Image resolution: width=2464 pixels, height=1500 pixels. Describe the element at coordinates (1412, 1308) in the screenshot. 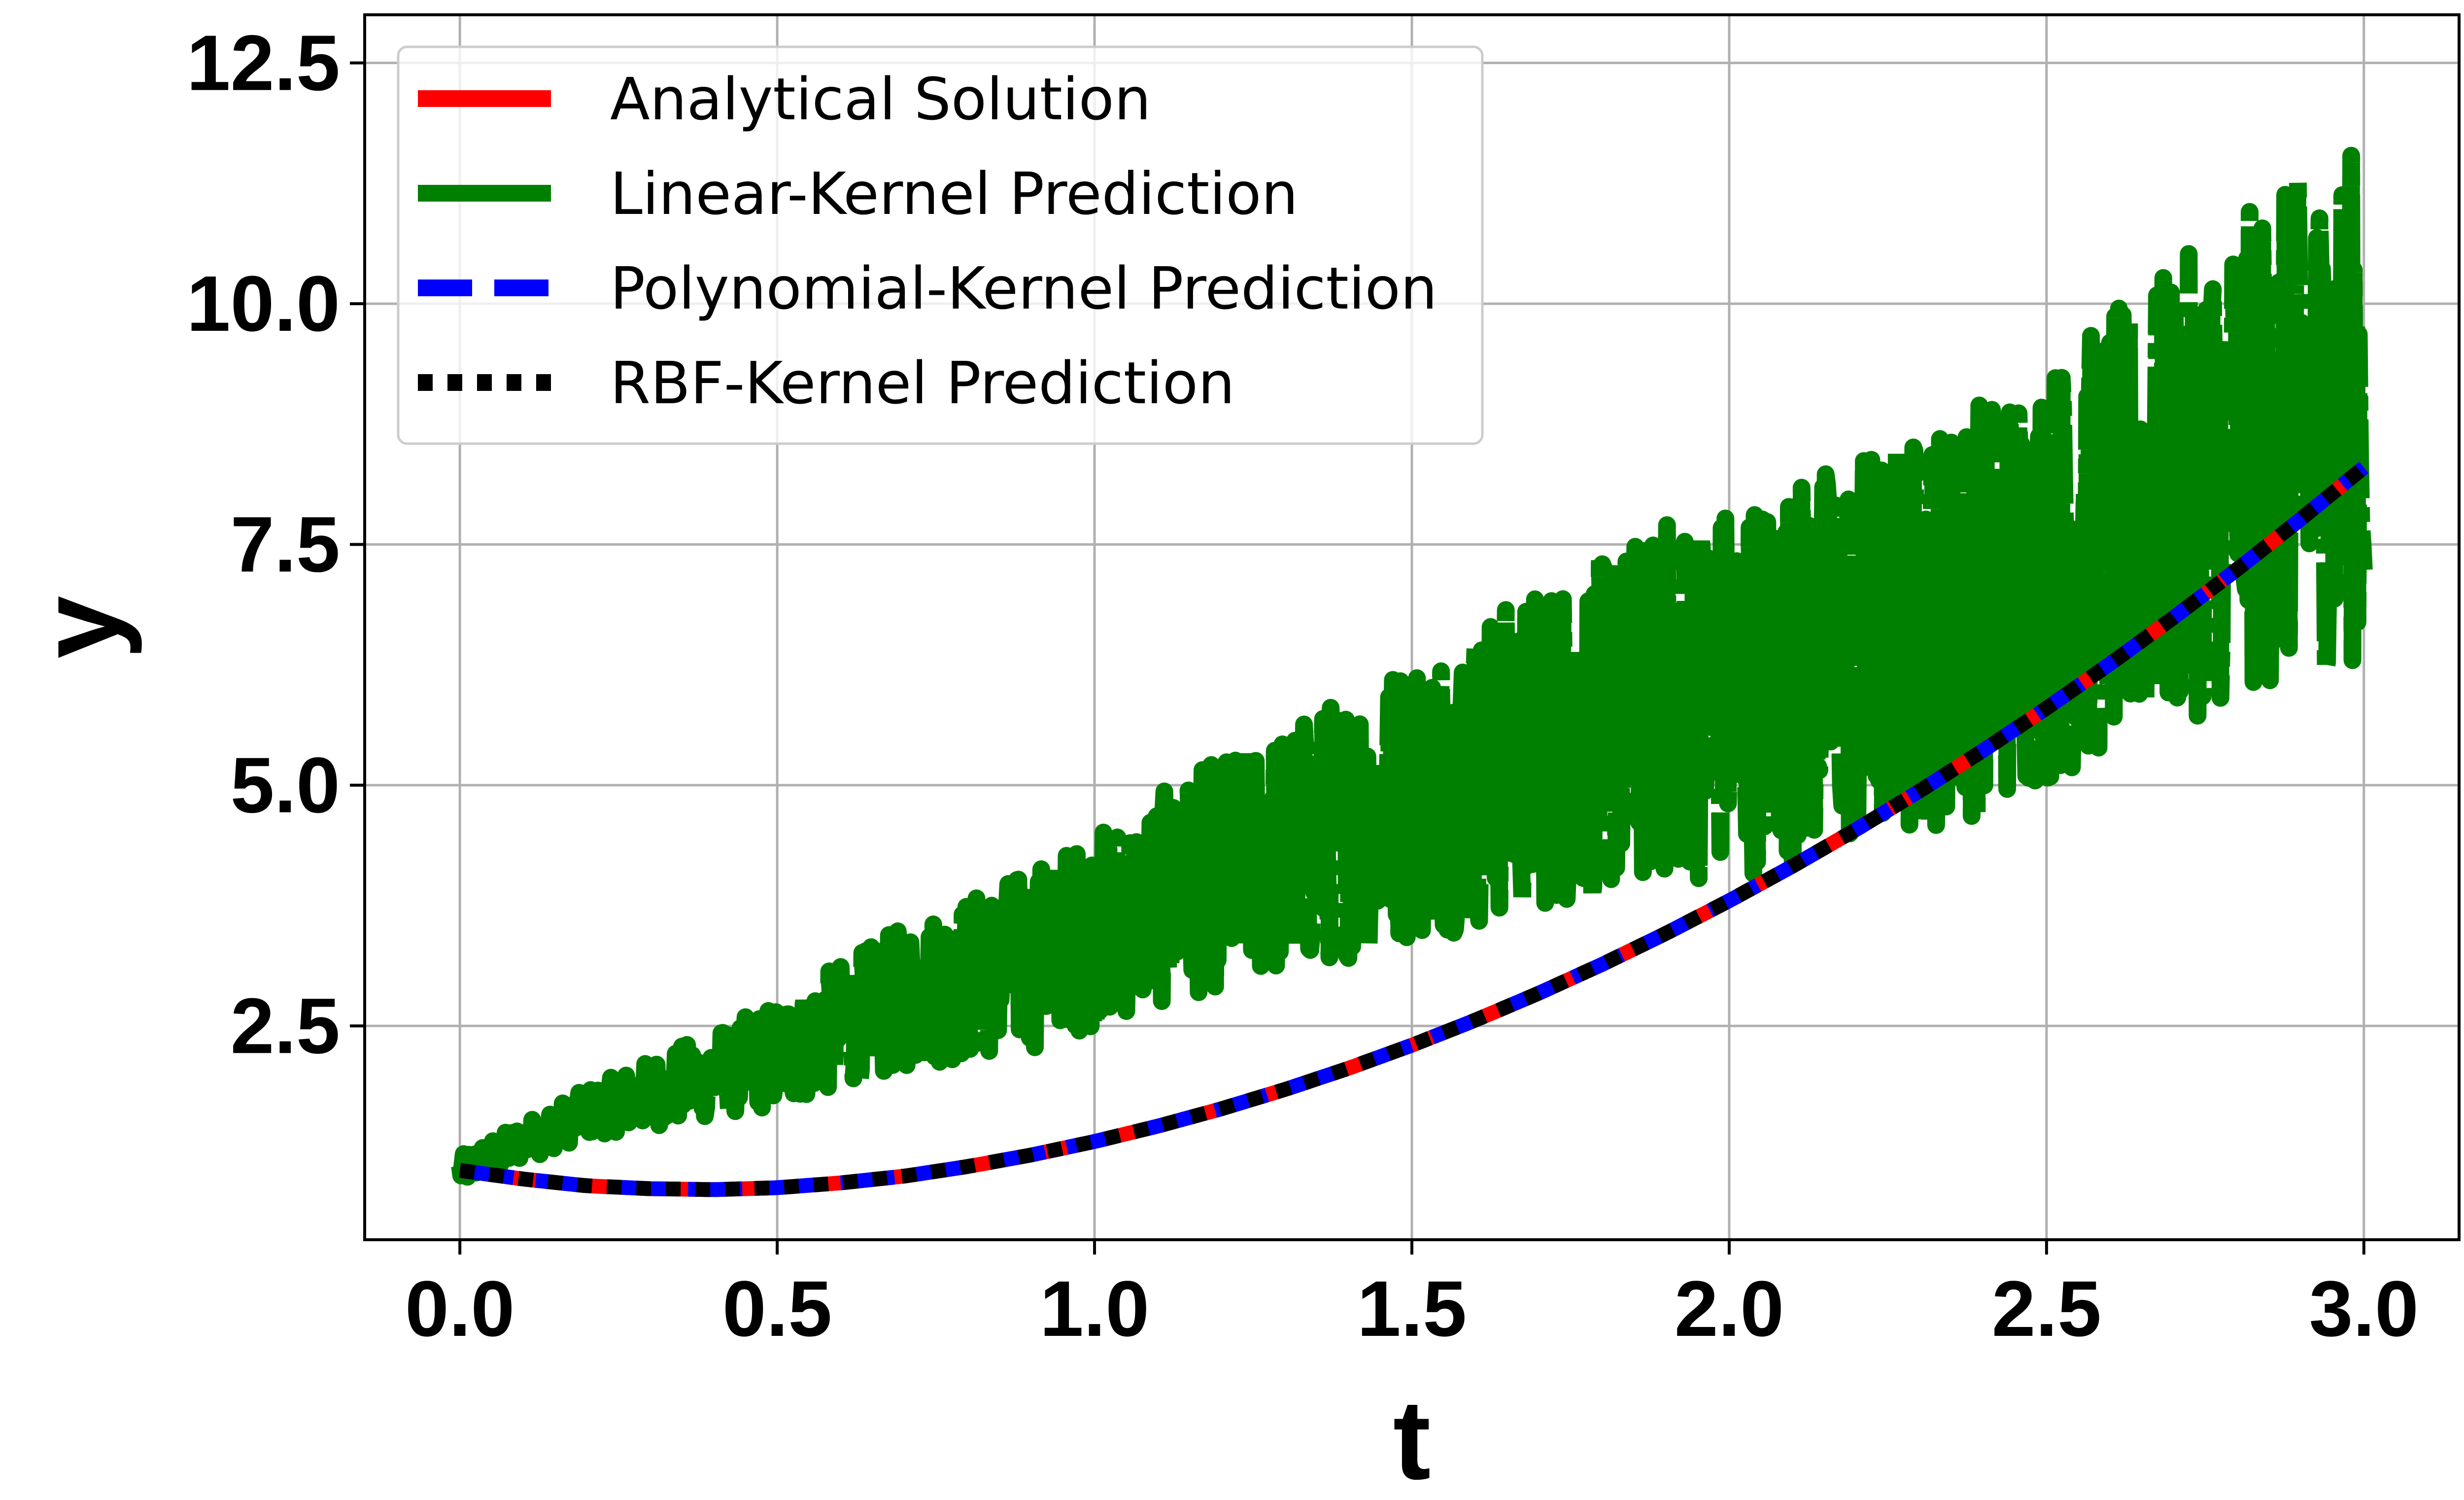

I see `x-tick-label: 1.5` at that location.